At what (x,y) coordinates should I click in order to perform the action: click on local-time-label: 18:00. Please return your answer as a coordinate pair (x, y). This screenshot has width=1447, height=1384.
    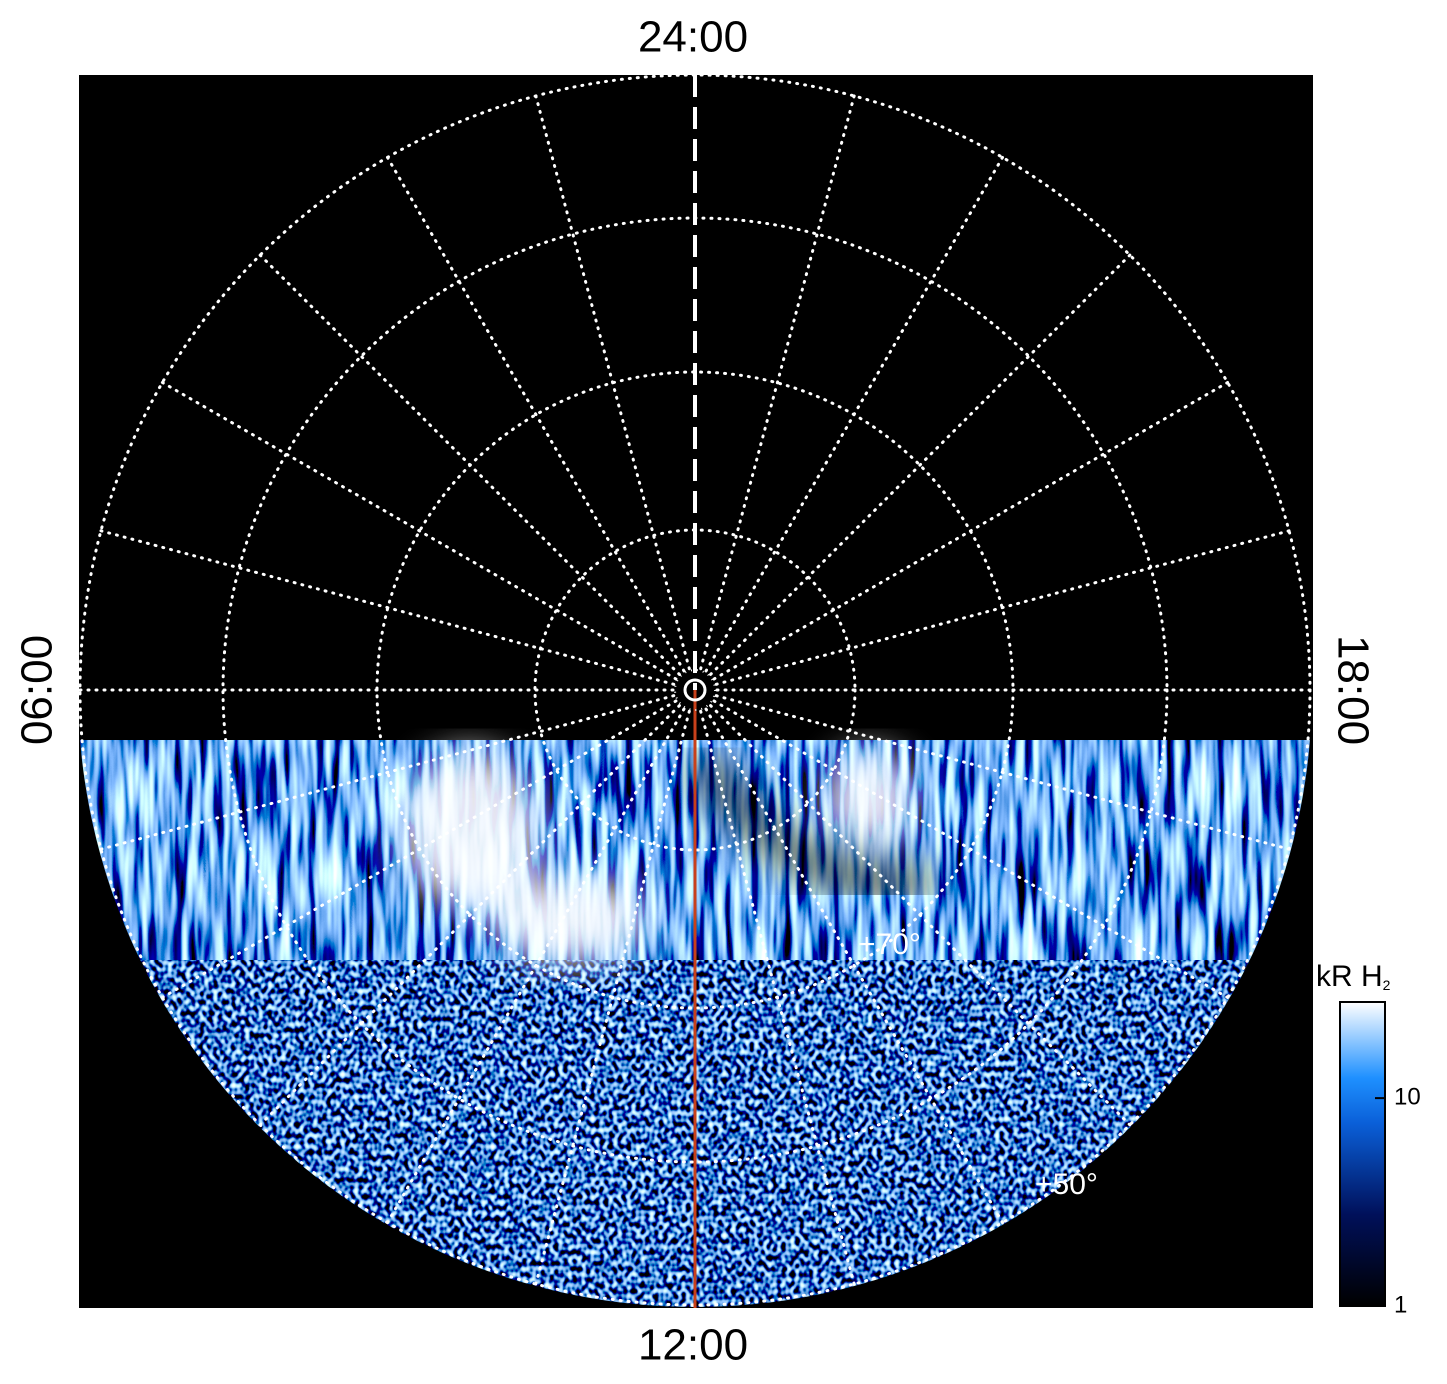
    Looking at the image, I should click on (1352, 690).